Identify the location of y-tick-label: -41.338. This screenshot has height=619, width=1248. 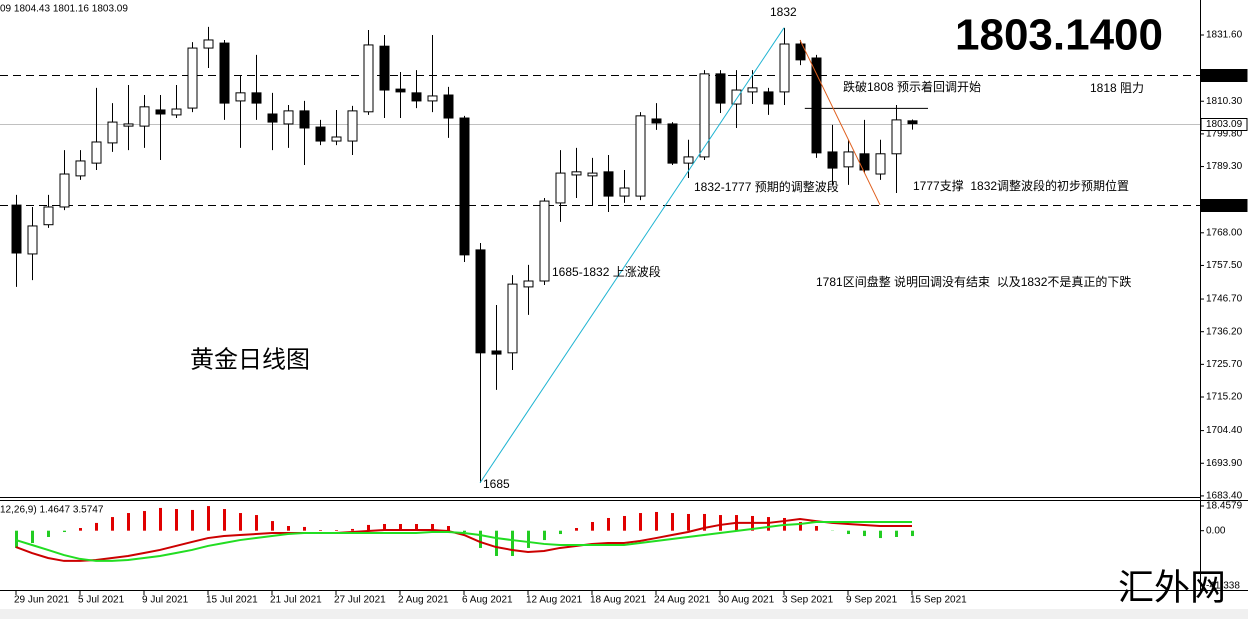
(1223, 586).